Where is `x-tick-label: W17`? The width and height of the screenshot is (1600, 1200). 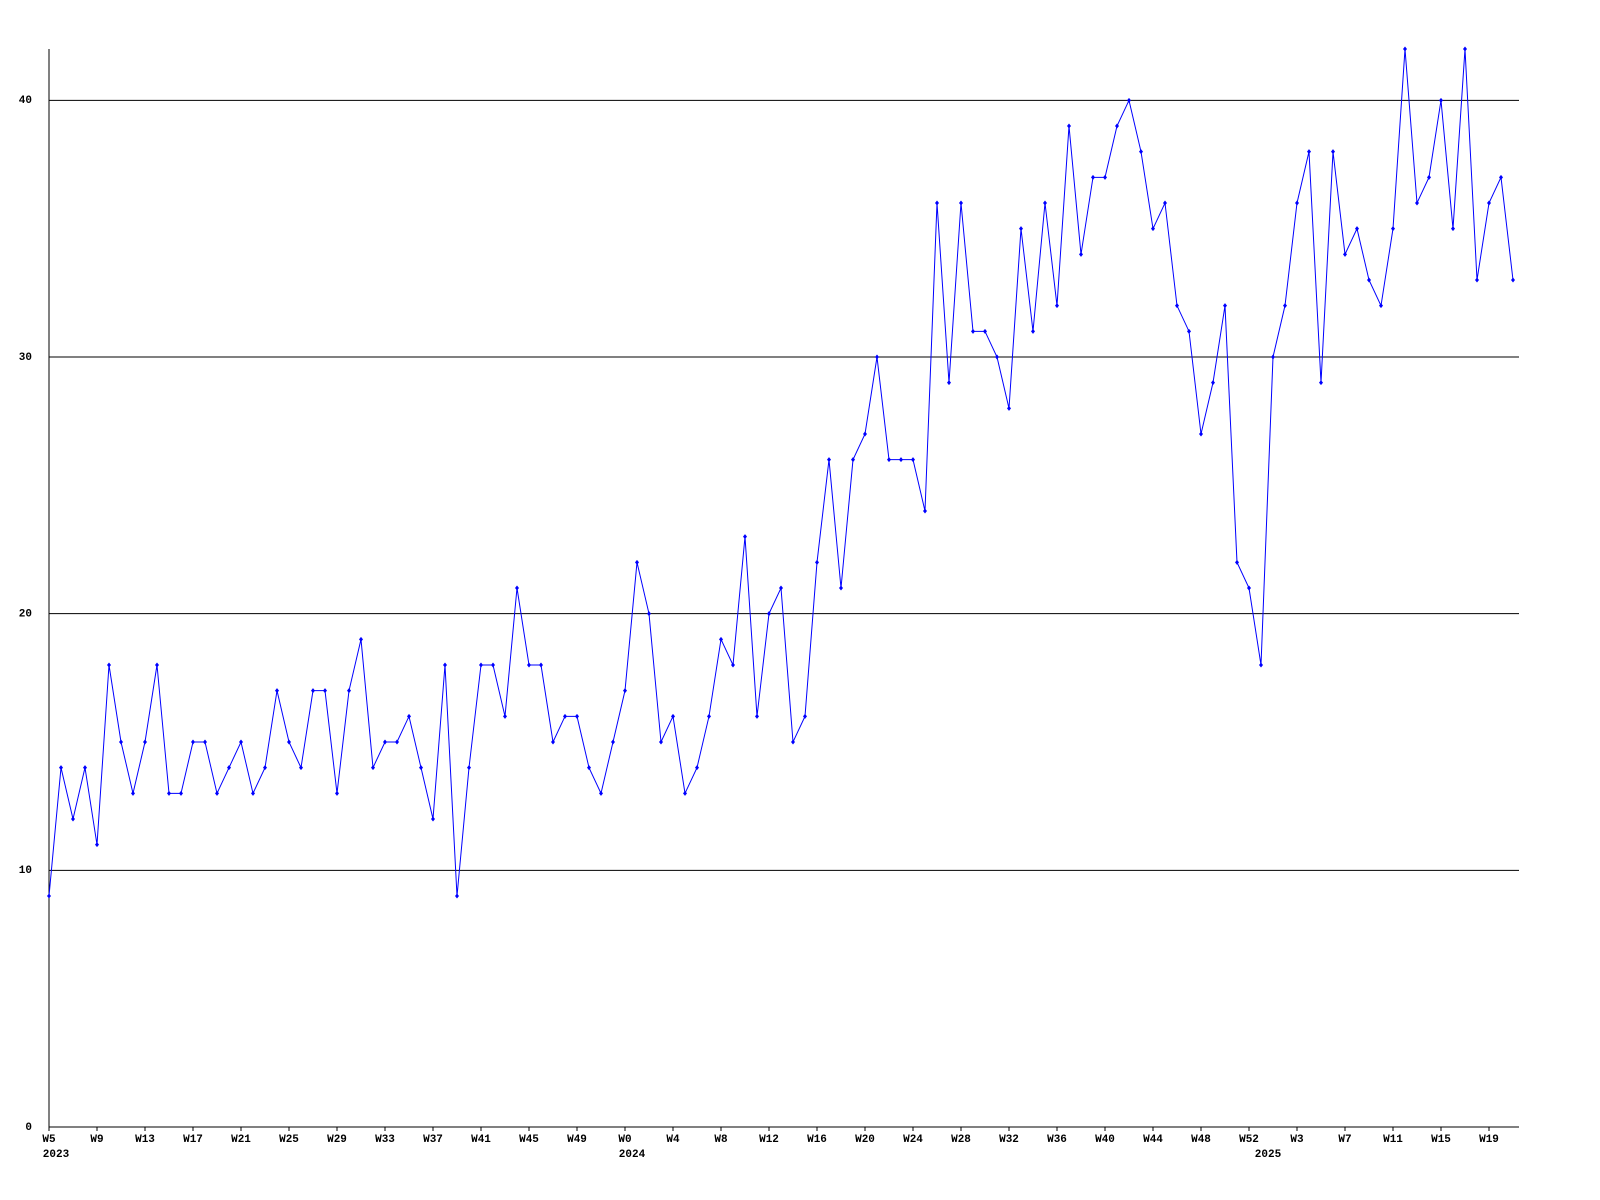
x-tick-label: W17 is located at coordinates (193, 1140).